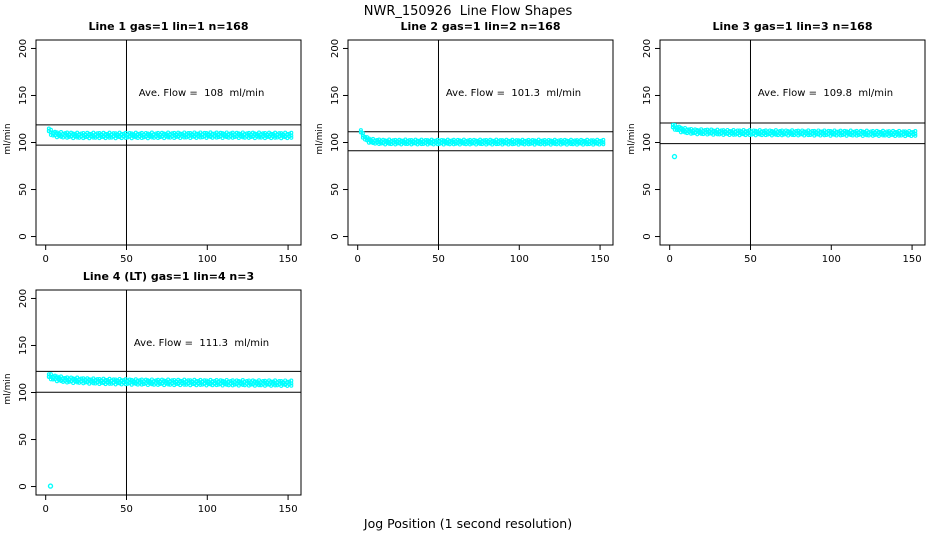 This screenshot has width=936, height=540. Describe the element at coordinates (513, 93) in the screenshot. I see `ave-flow-annotation: Ave. Flow = 101.3 ml/min` at that location.